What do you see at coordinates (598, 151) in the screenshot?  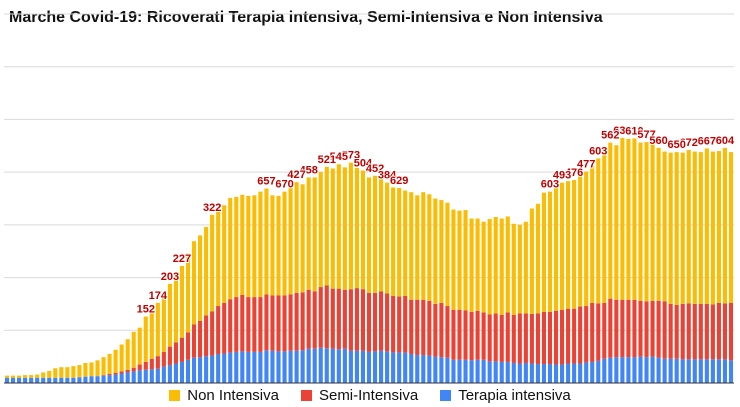 I see `data-label: 603` at bounding box center [598, 151].